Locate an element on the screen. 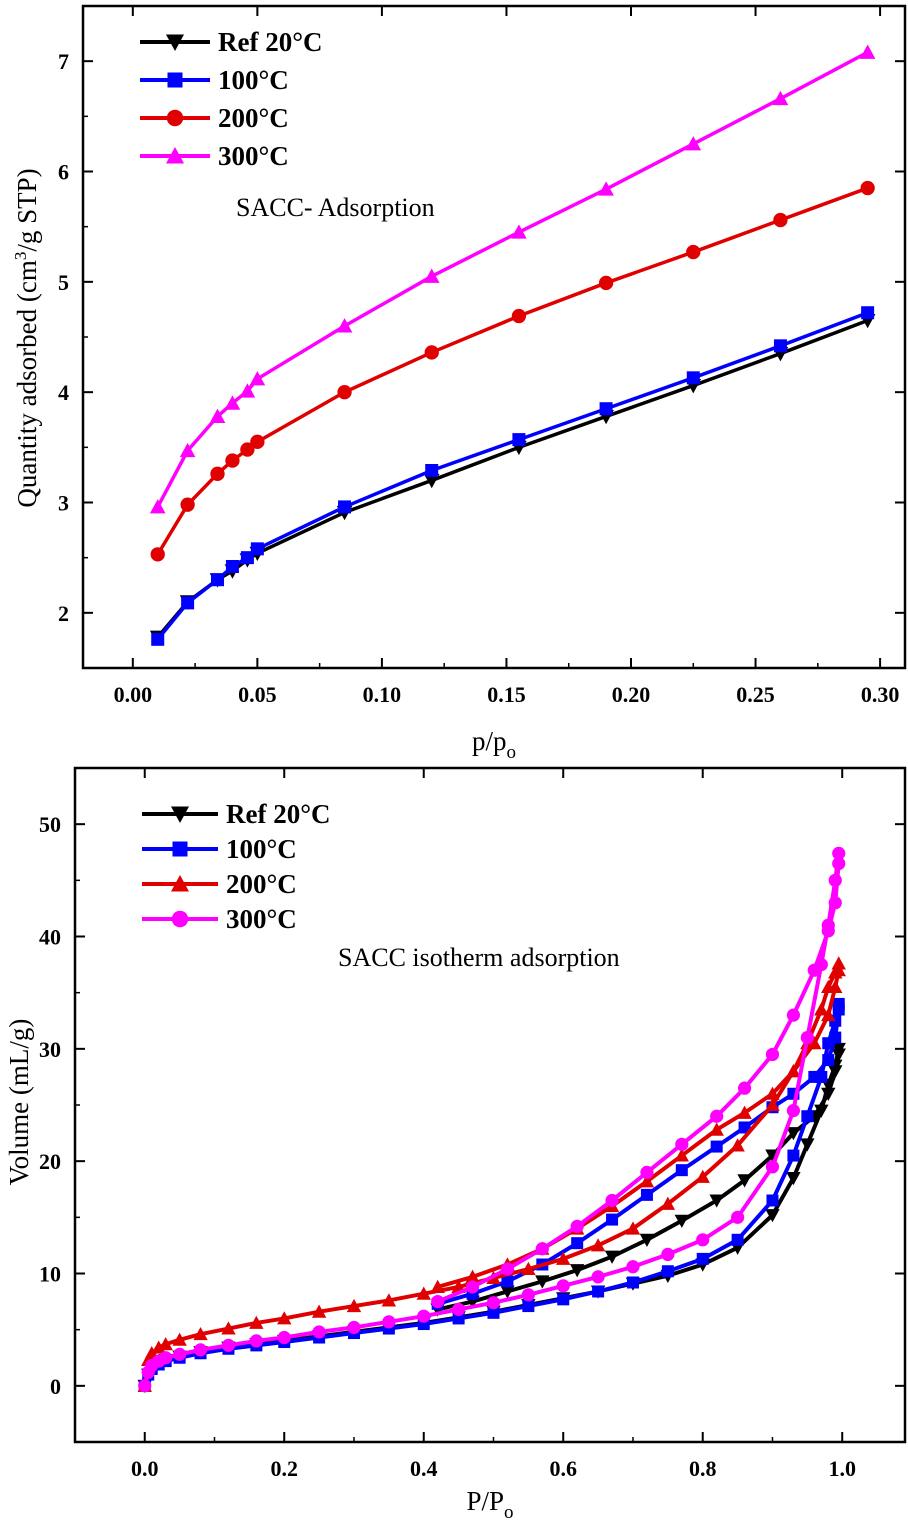 This screenshot has height=1528, width=908. x-tick-label: 0.6 is located at coordinates (563, 1468).